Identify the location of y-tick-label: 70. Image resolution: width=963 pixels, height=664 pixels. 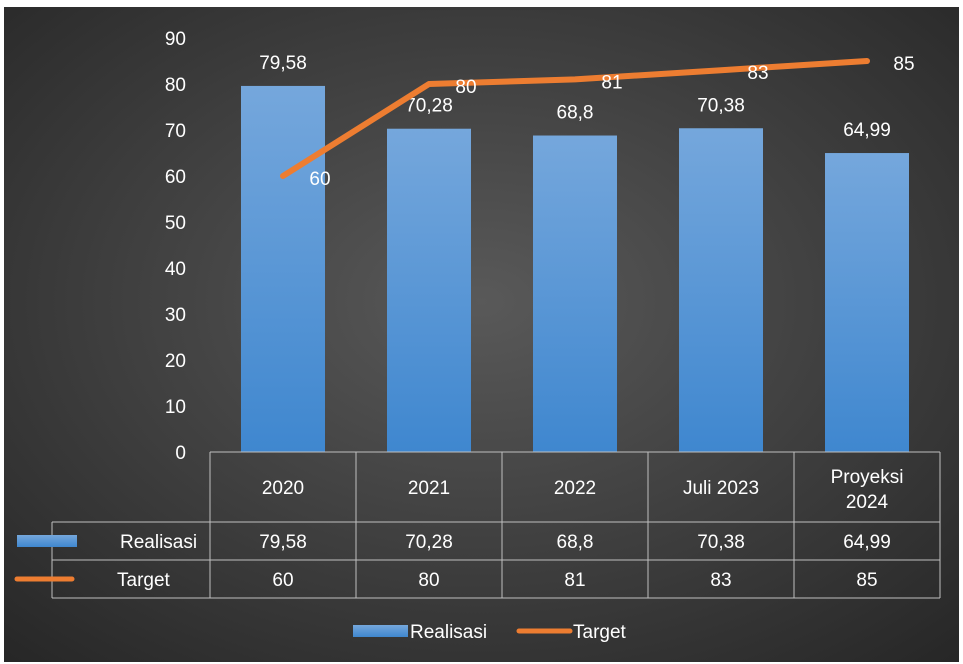
(175, 131).